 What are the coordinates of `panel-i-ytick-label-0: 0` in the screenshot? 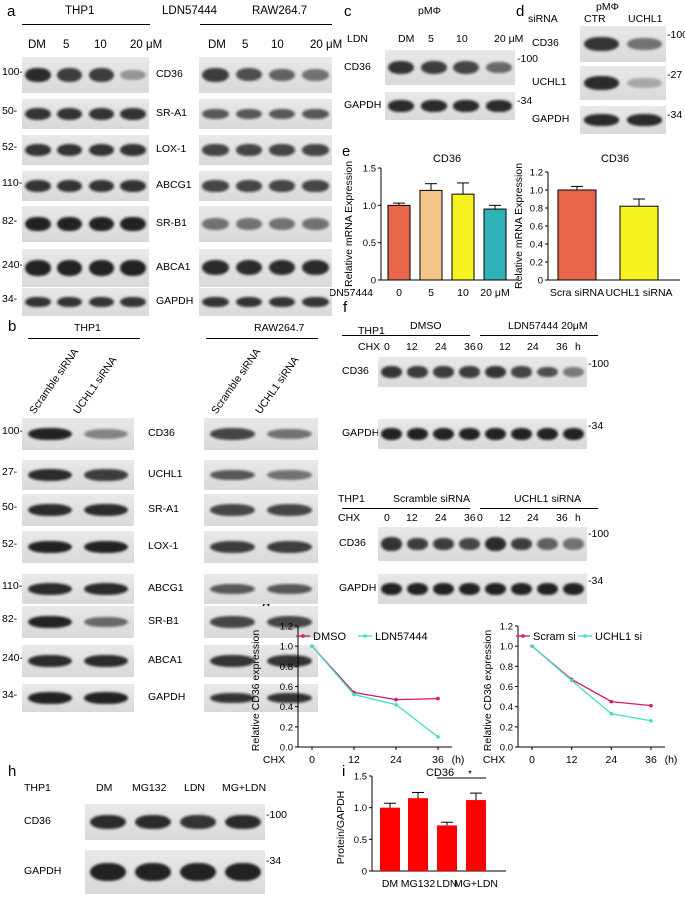 It's located at (364, 872).